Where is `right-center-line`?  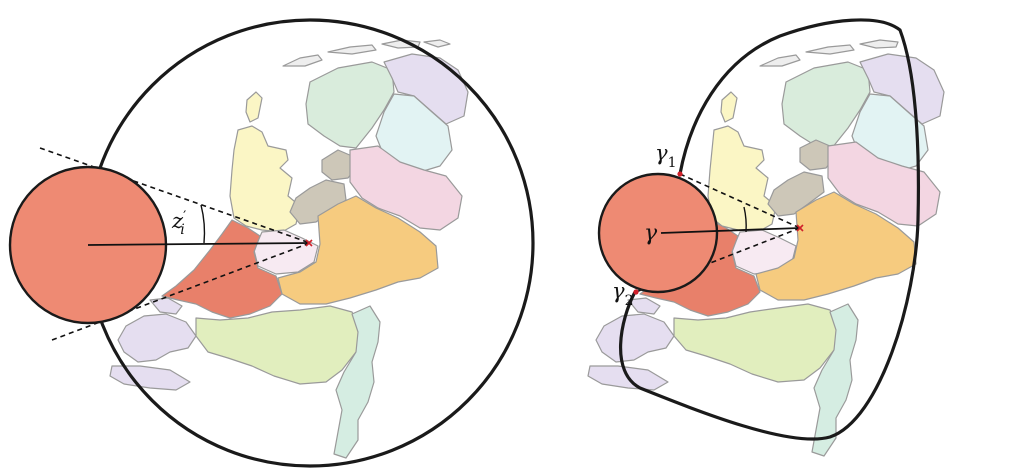 right-center-line is located at coordinates (730, 230).